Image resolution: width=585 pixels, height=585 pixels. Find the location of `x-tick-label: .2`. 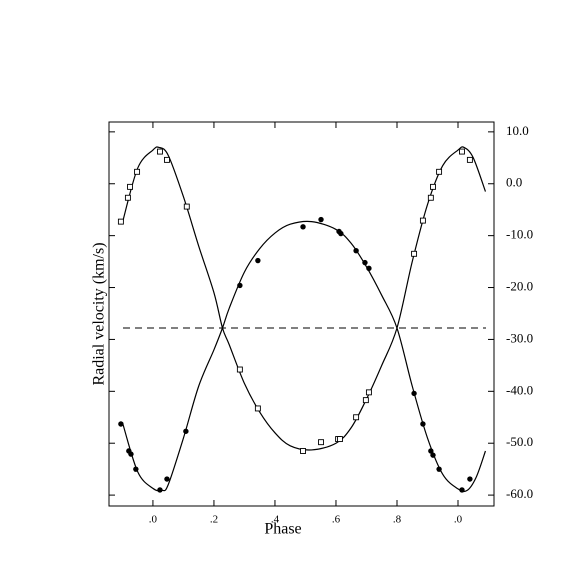

x-tick-label: .2 is located at coordinates (214, 520).